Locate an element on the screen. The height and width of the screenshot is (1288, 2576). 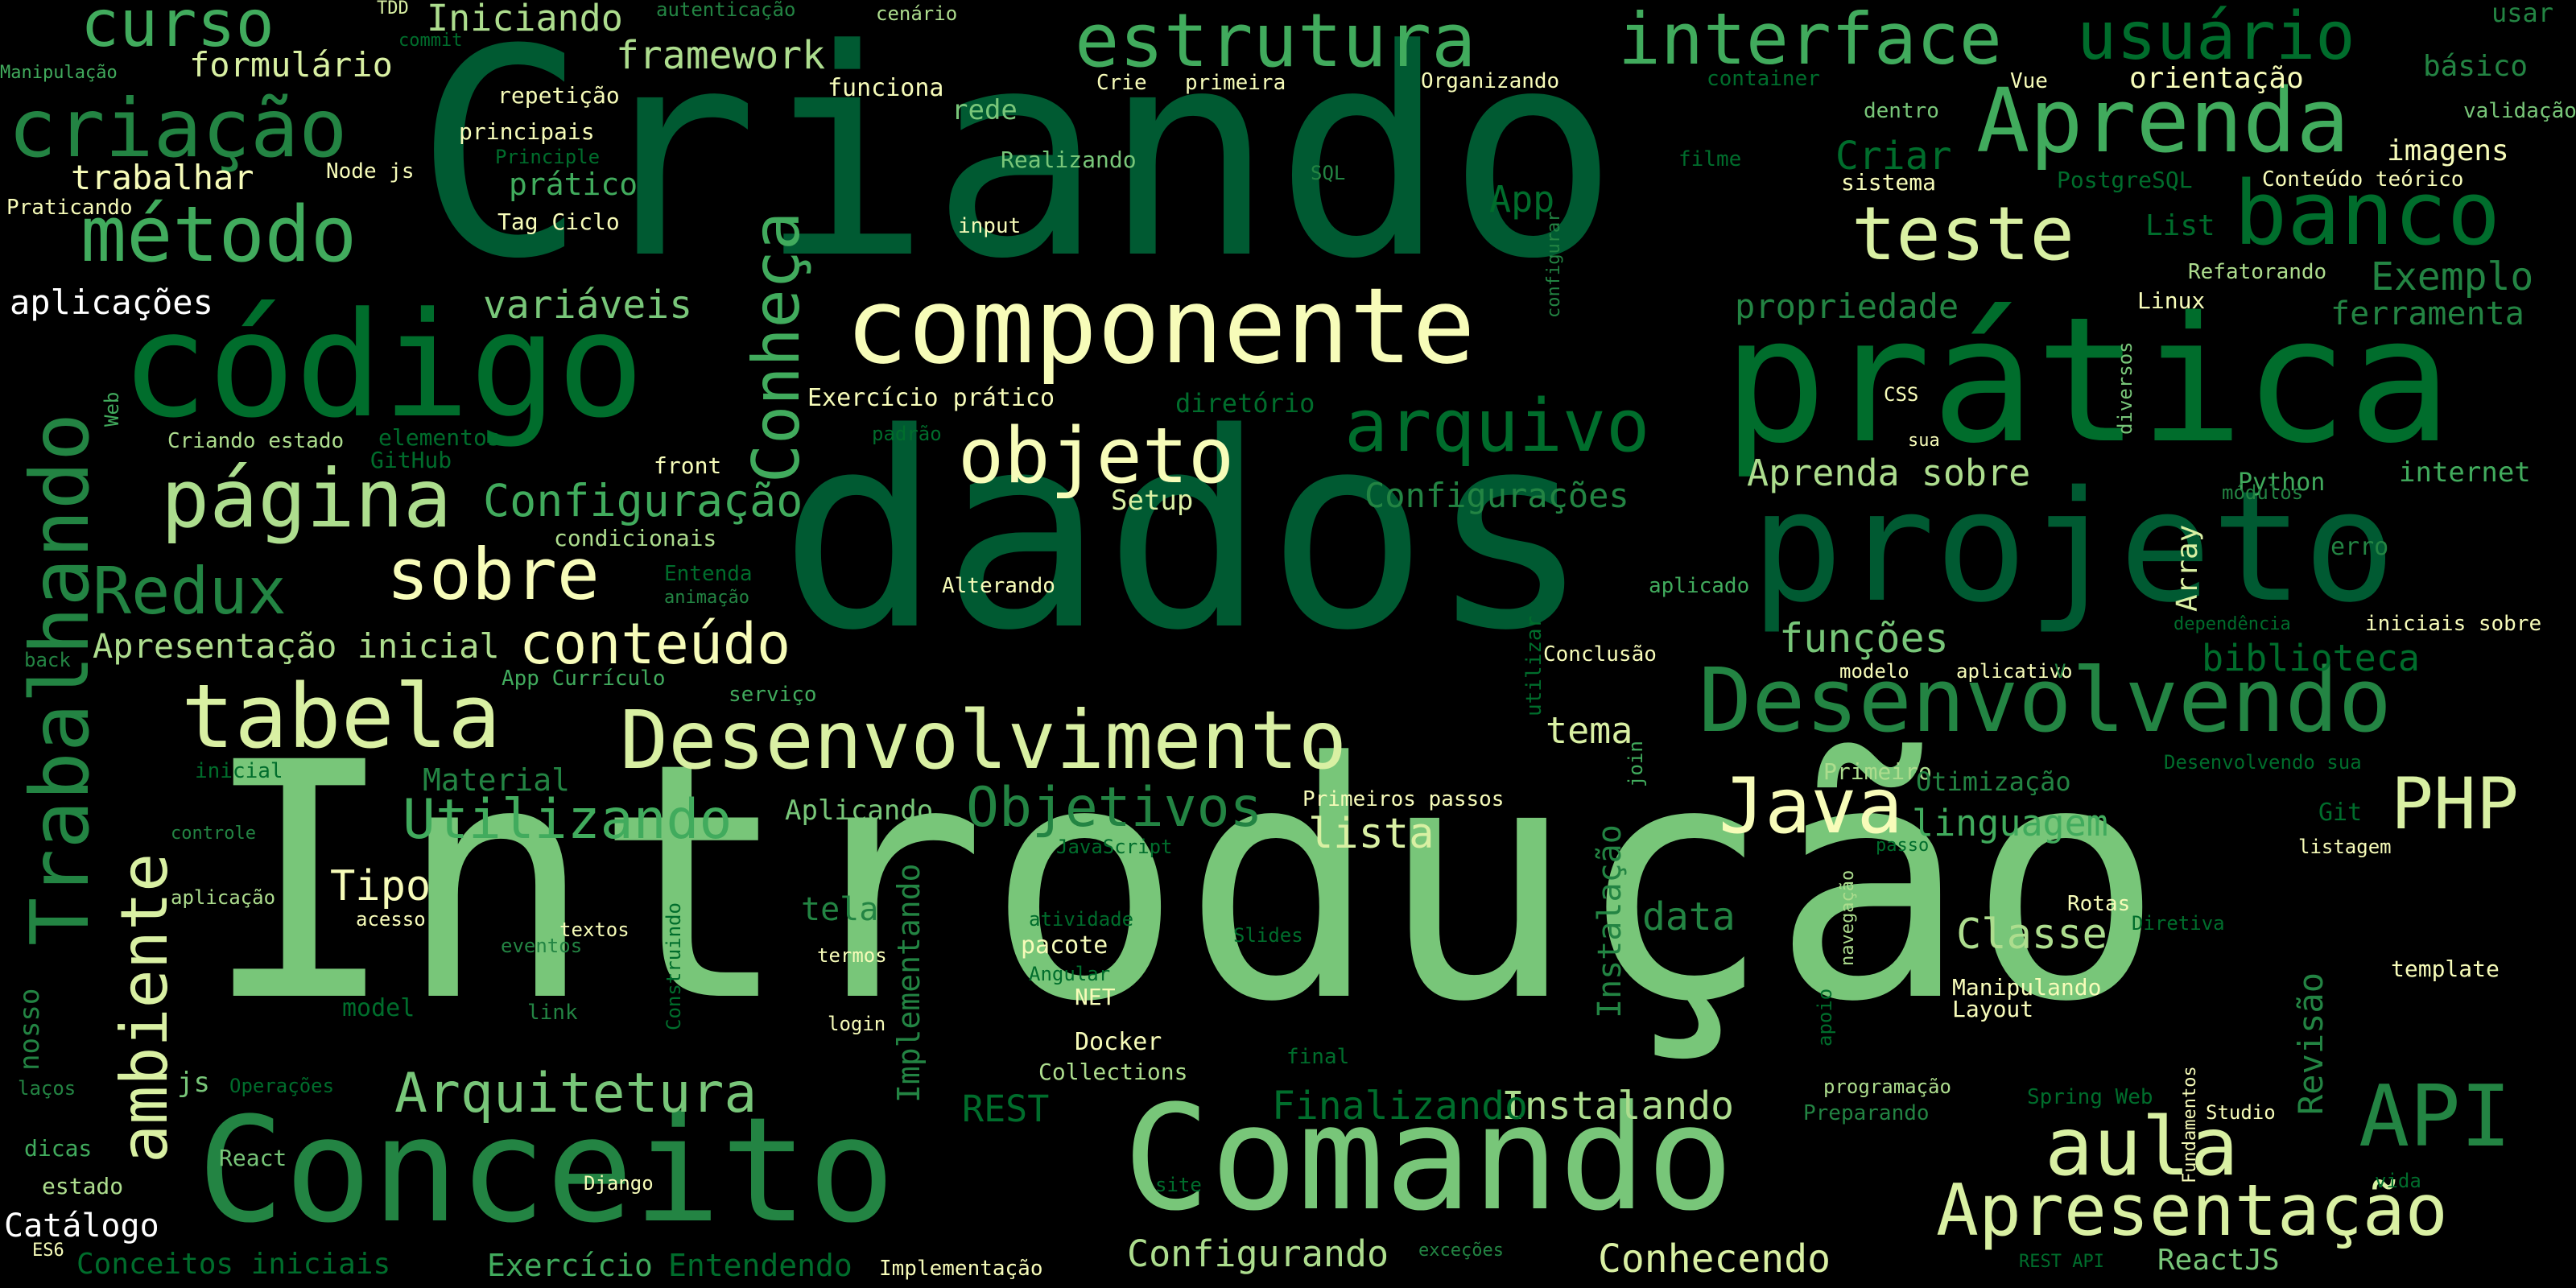
word: Crie is located at coordinates (1121, 83).